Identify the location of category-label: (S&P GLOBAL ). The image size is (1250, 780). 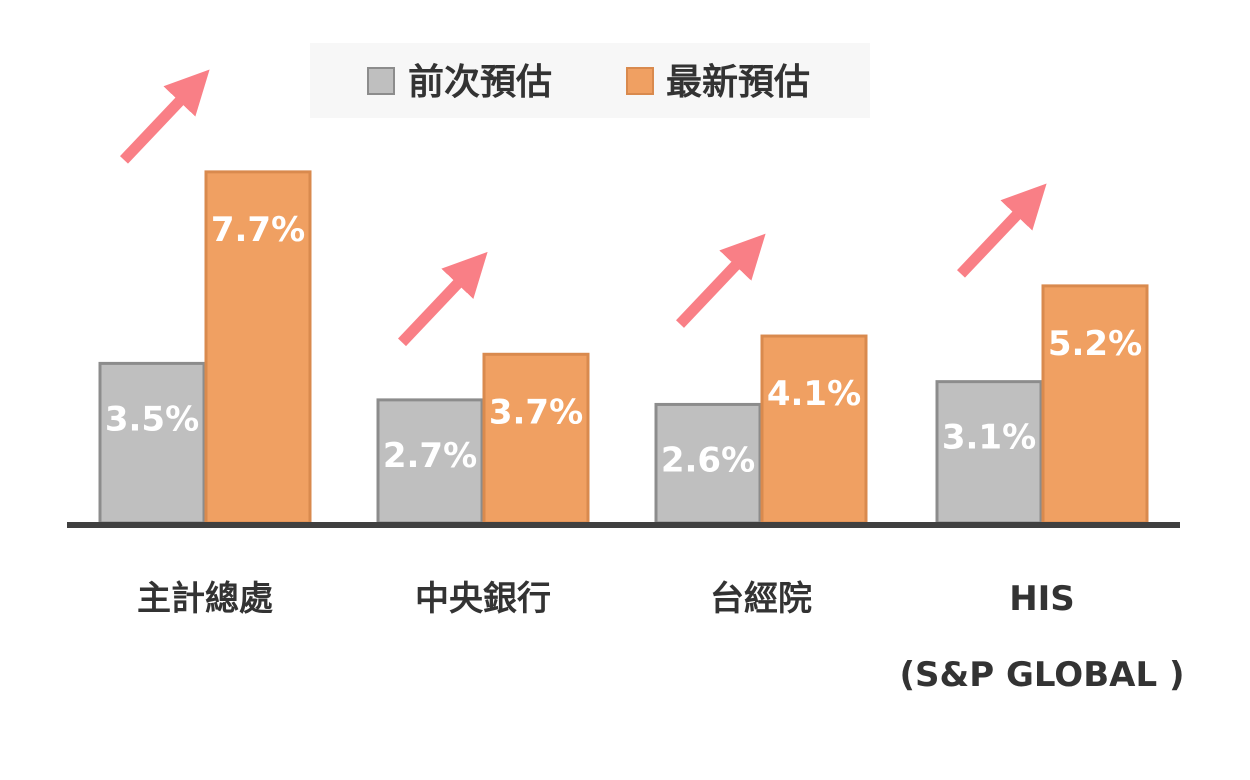
(1042, 675).